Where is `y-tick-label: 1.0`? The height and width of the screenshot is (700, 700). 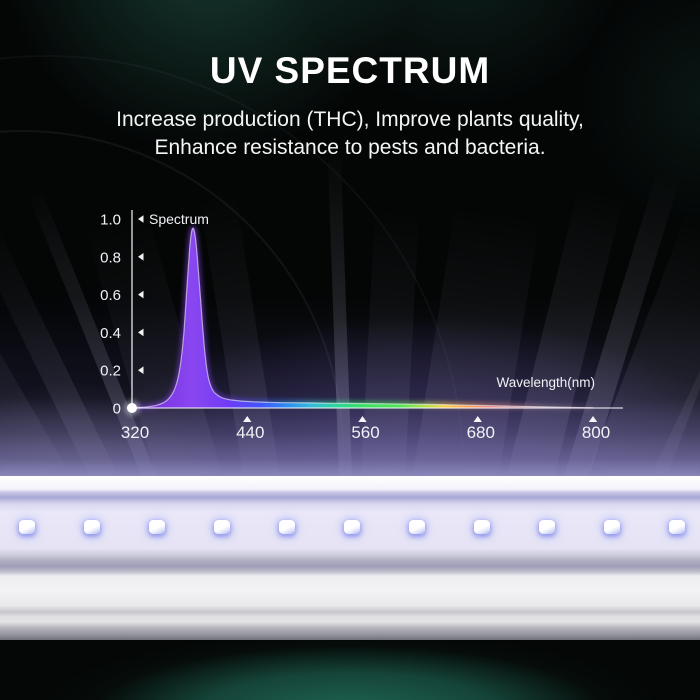 y-tick-label: 1.0 is located at coordinates (110, 220).